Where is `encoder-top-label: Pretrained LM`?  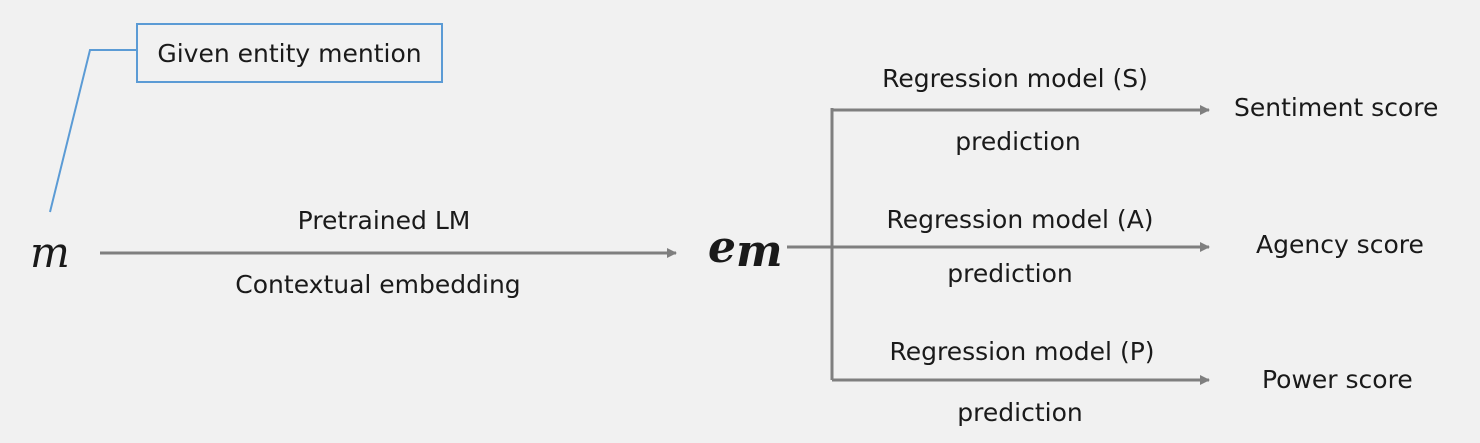 encoder-top-label: Pretrained LM is located at coordinates (384, 220).